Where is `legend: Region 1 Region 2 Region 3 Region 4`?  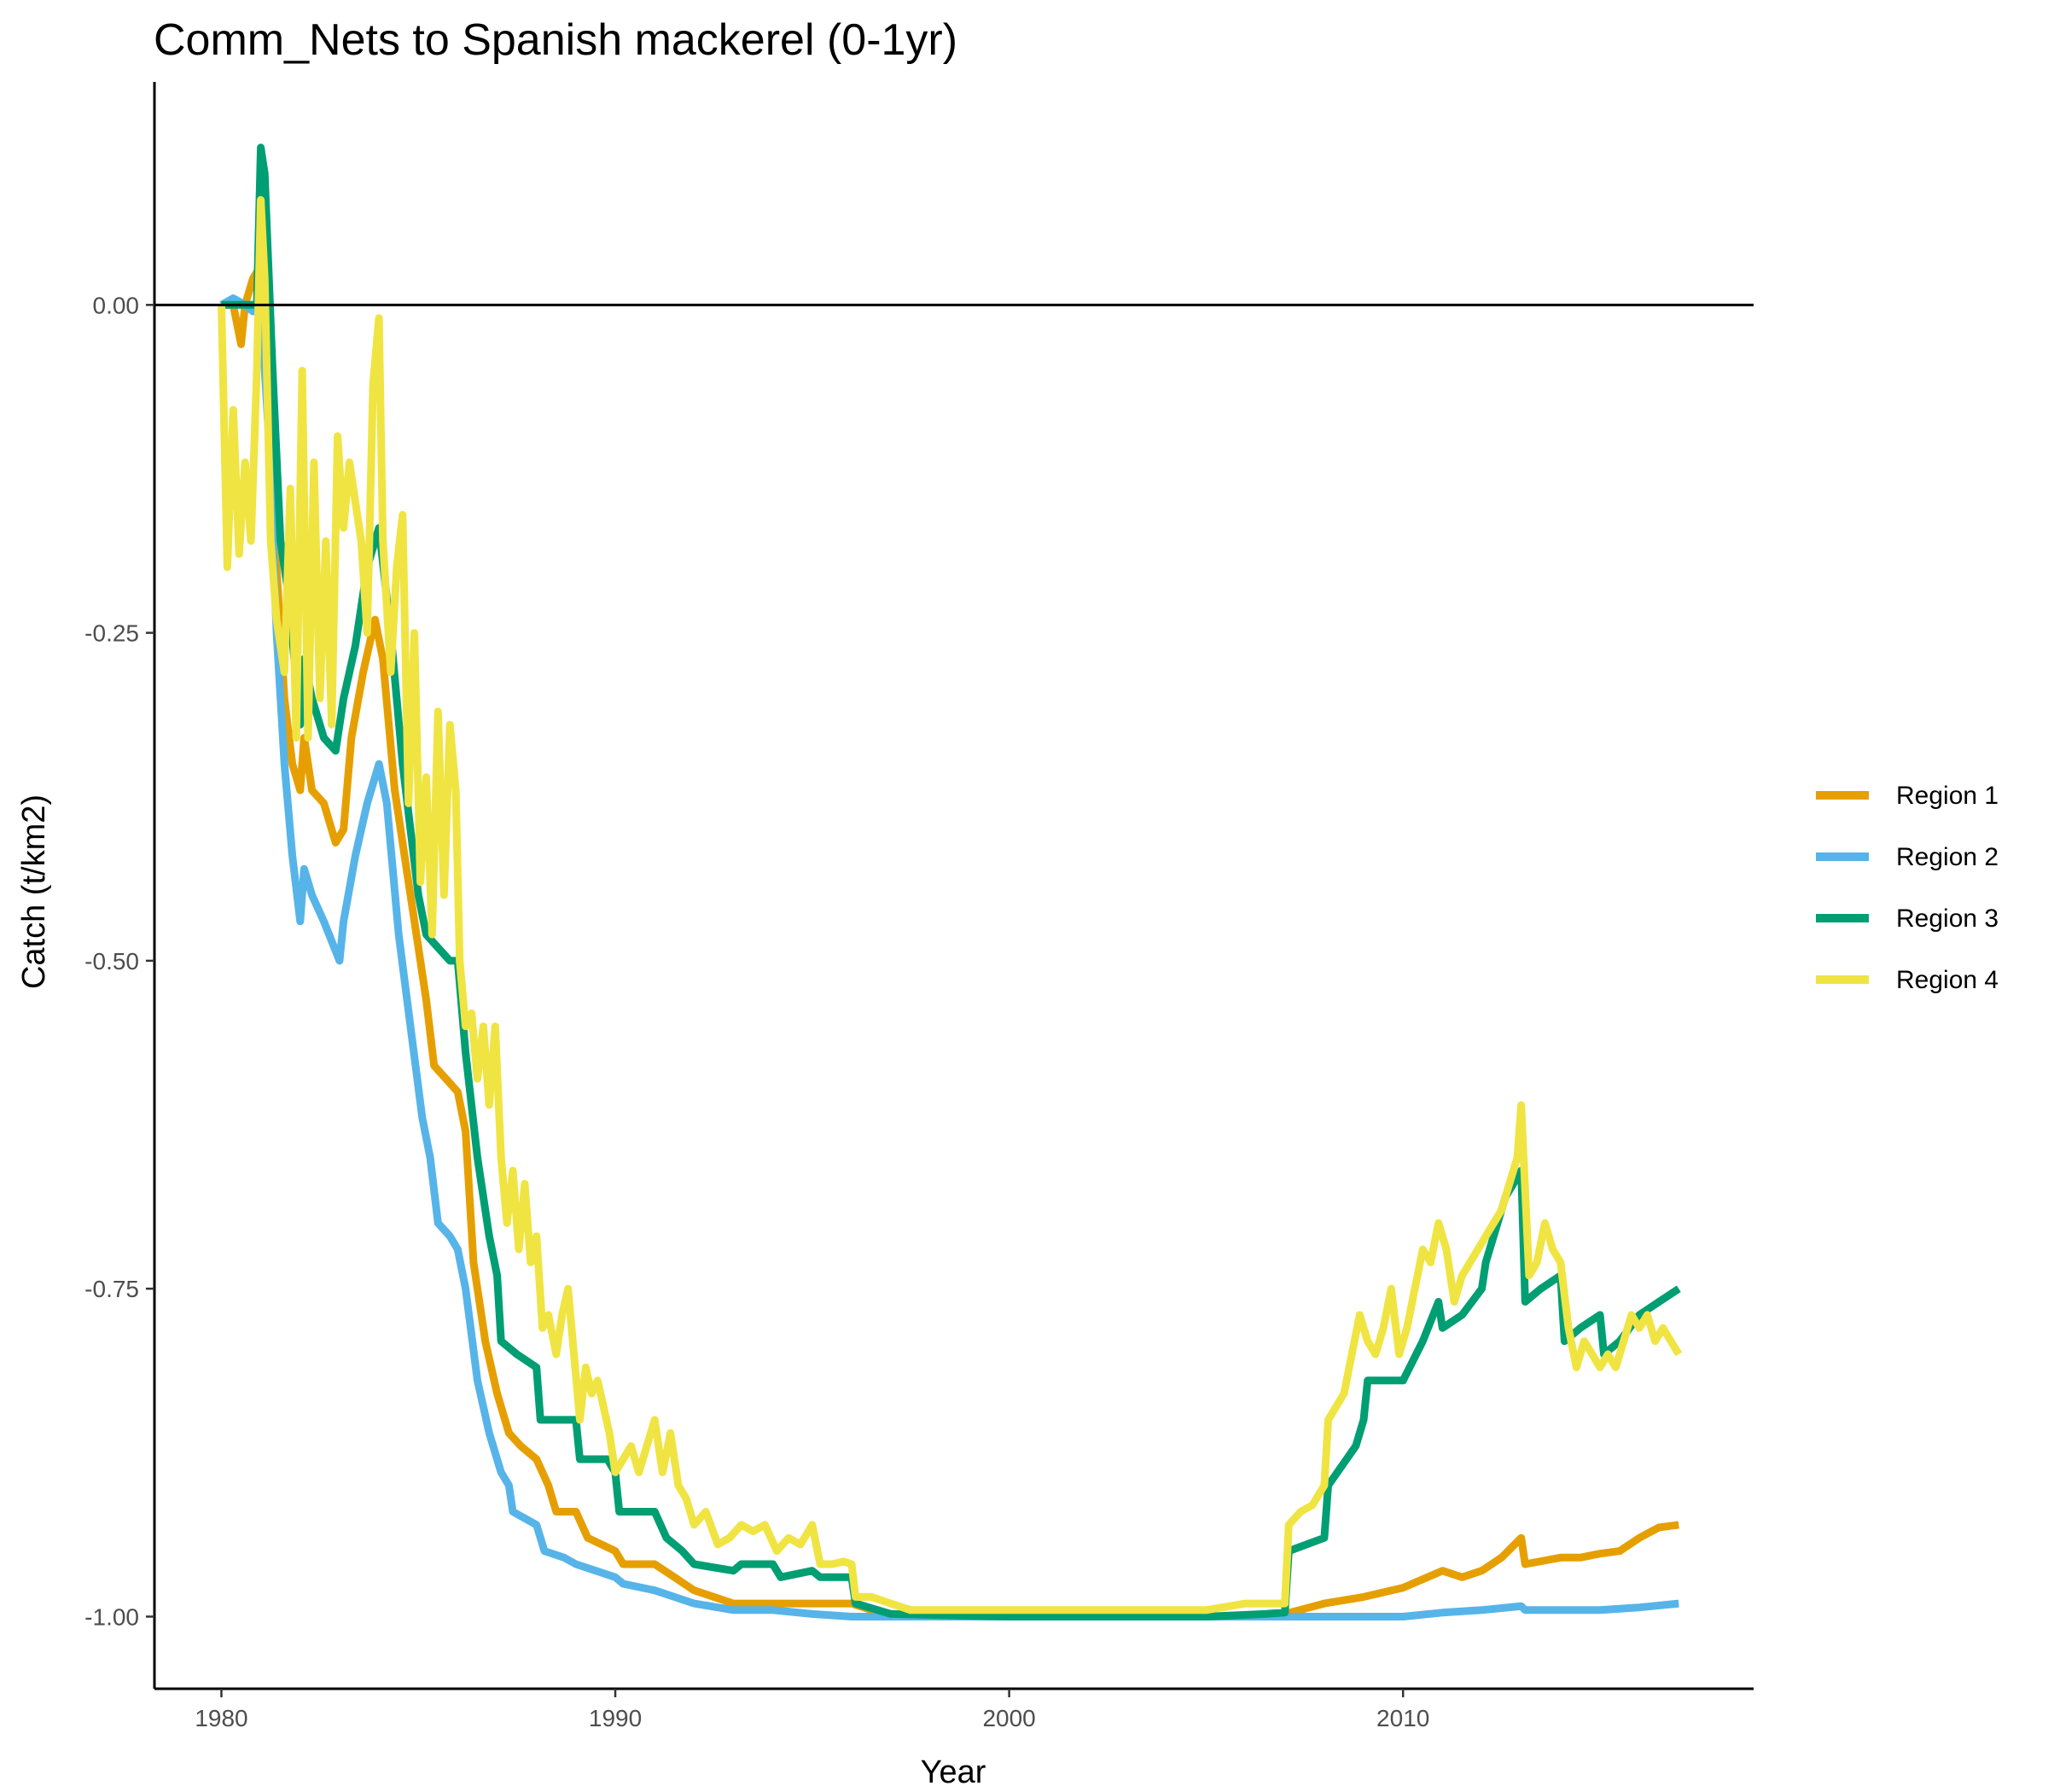 legend: Region 1 Region 2 Region 3 Region 4 is located at coordinates (1908, 888).